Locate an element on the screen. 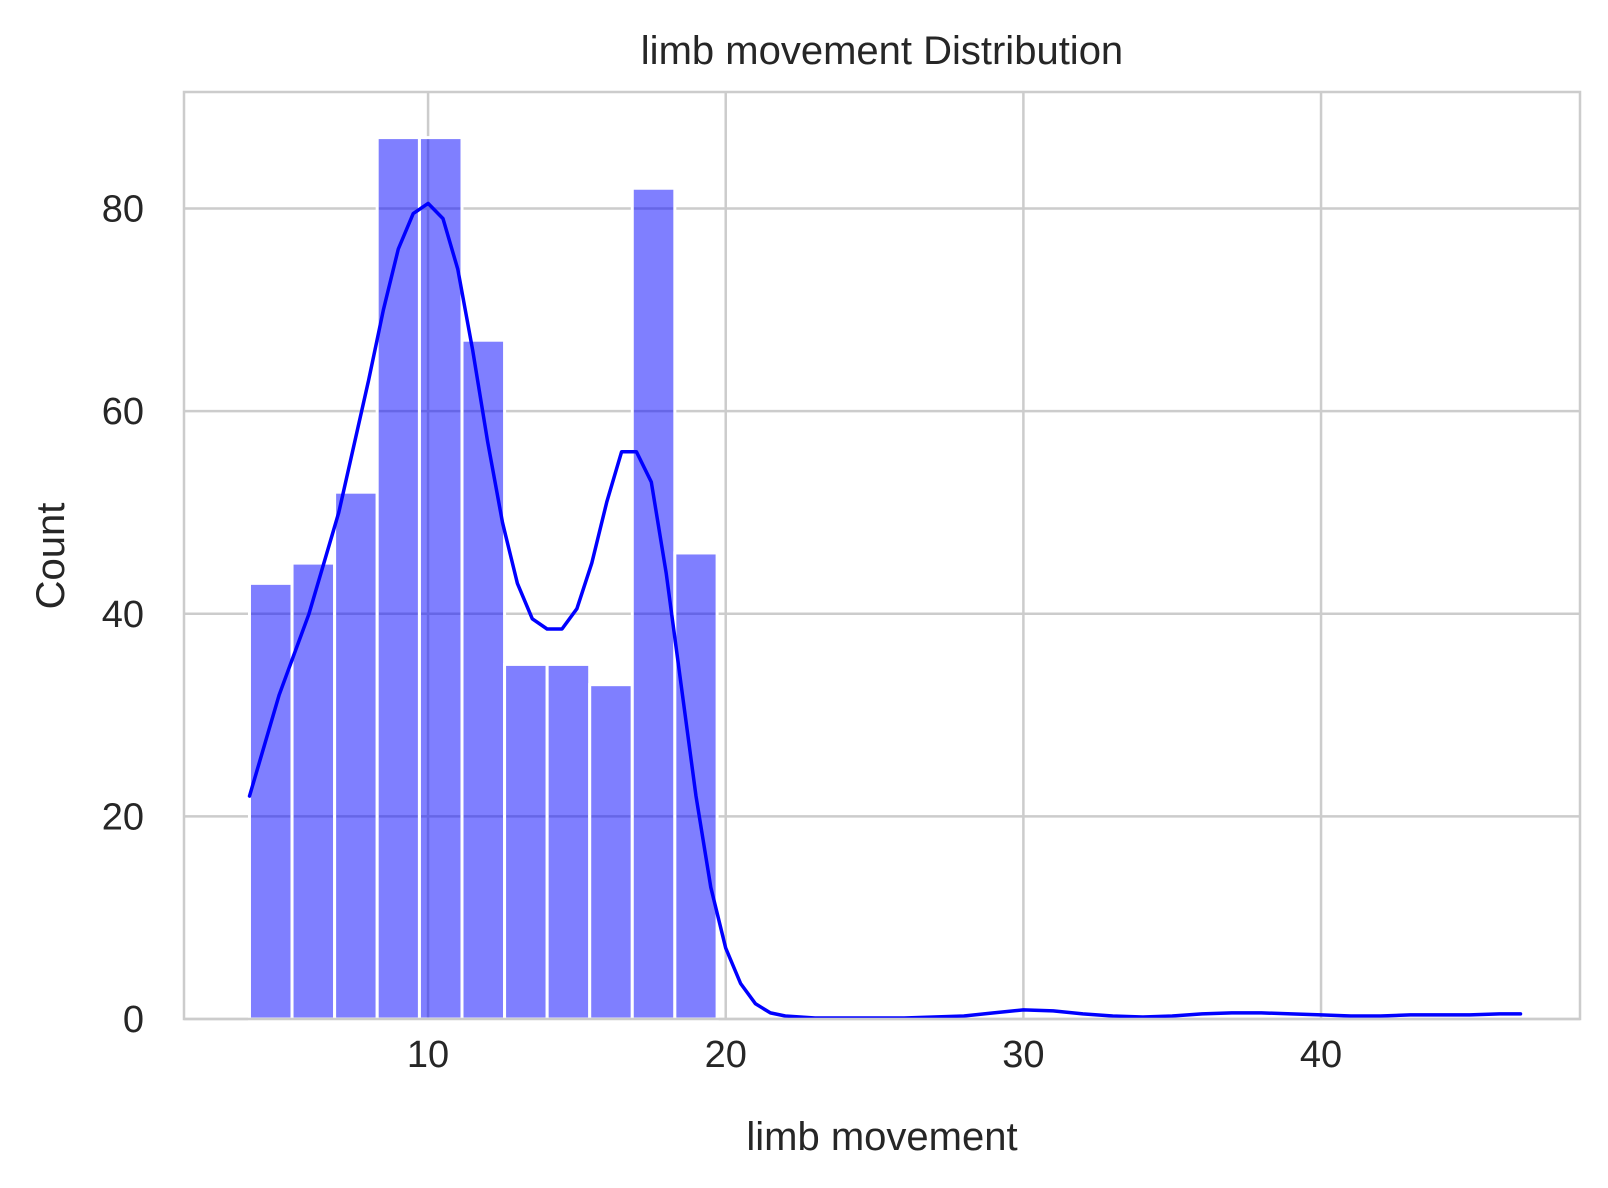 This screenshot has width=1608, height=1188. y-tick-label: 40 is located at coordinates (123, 615).